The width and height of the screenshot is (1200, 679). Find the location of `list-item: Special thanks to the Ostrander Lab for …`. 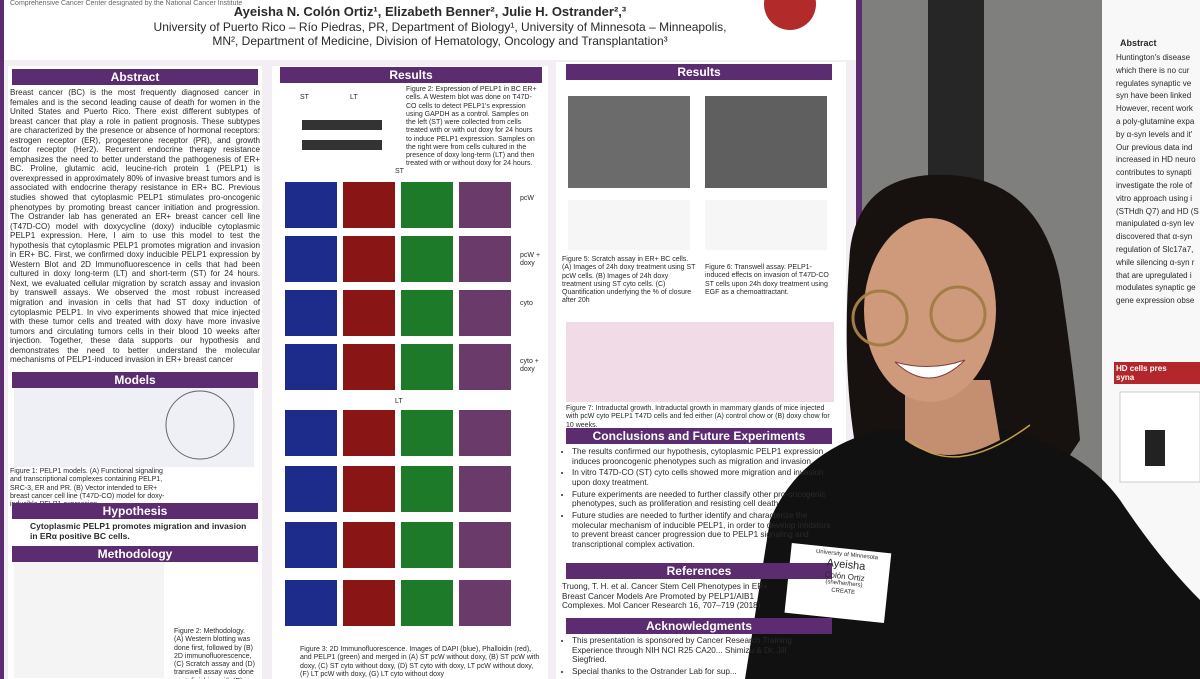

list-item: Special thanks to the Ostrander Lab for … is located at coordinates (692, 672).